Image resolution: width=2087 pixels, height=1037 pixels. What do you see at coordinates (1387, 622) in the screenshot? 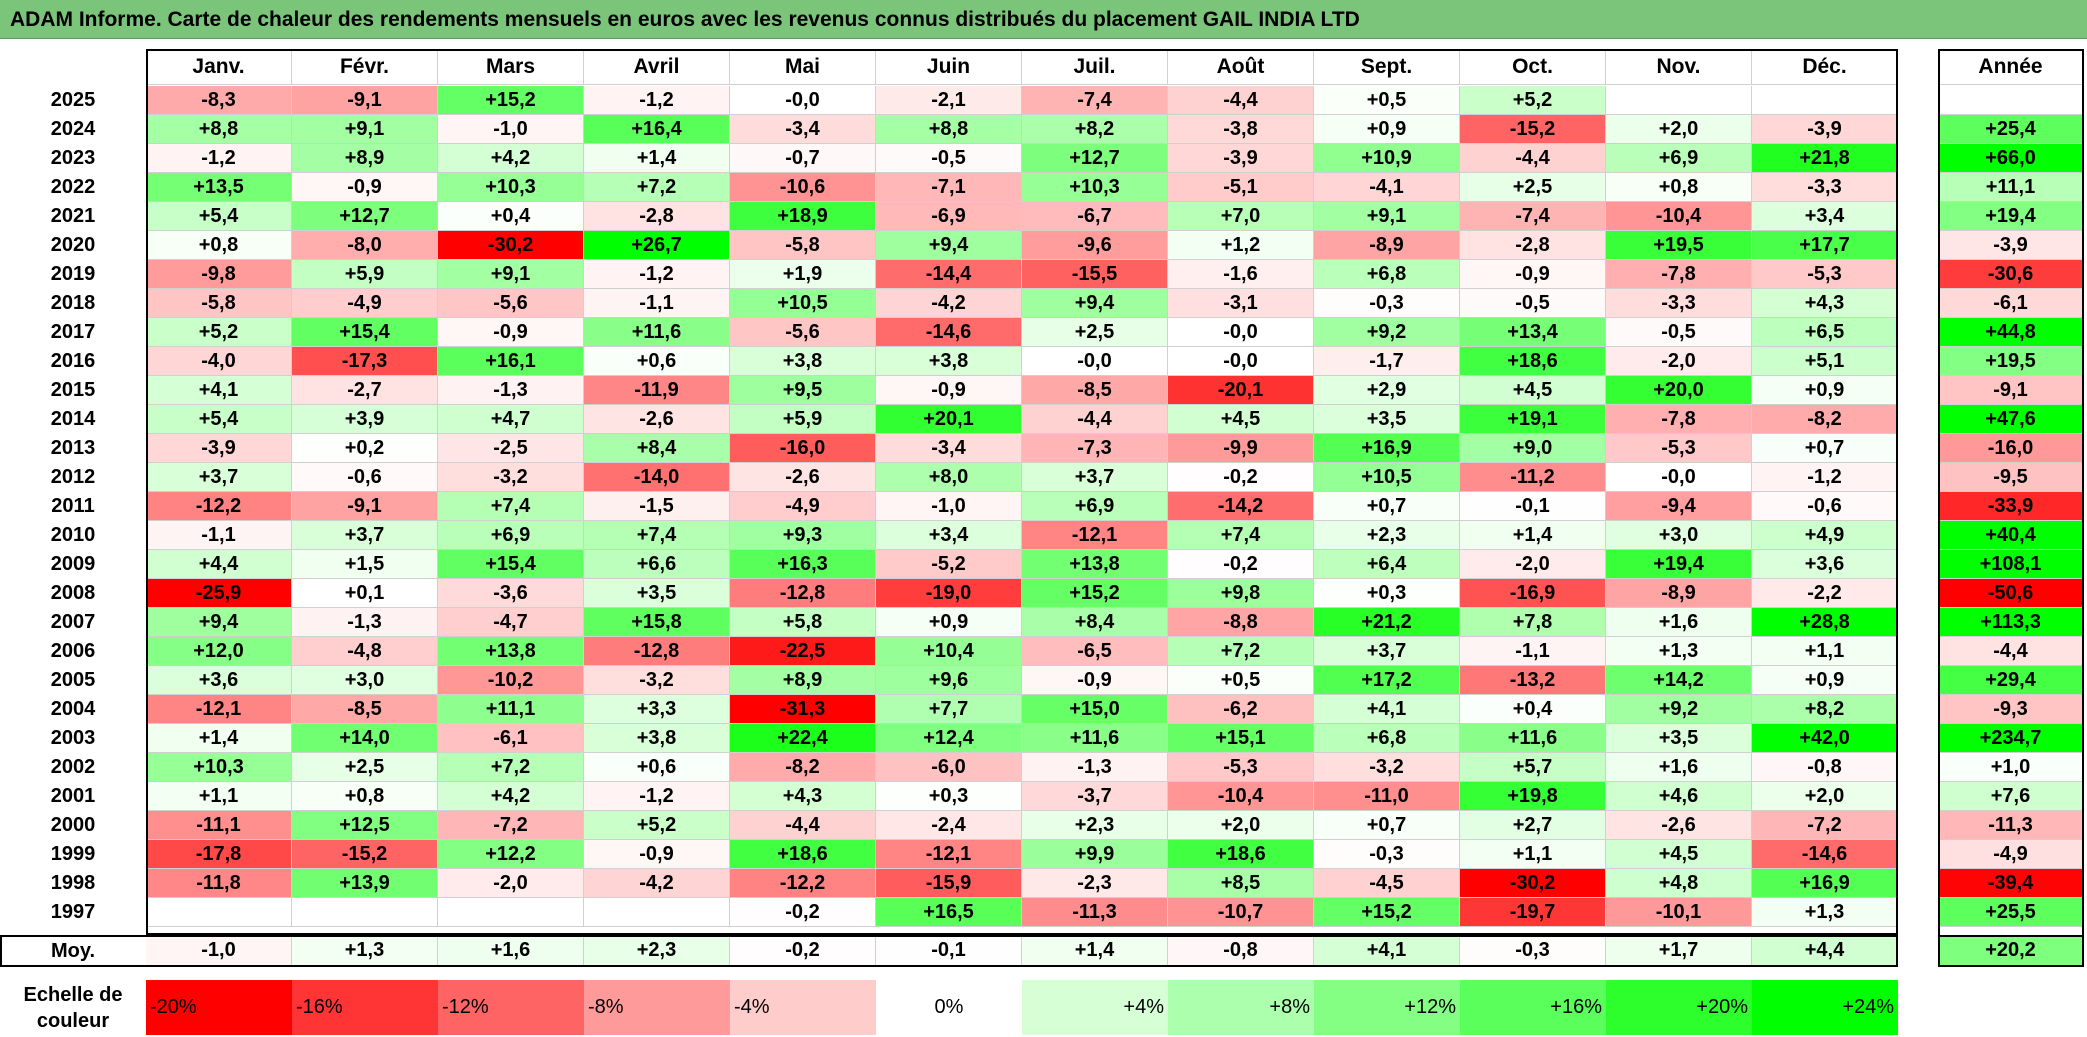
I see `heatmap-cell: +21,2` at bounding box center [1387, 622].